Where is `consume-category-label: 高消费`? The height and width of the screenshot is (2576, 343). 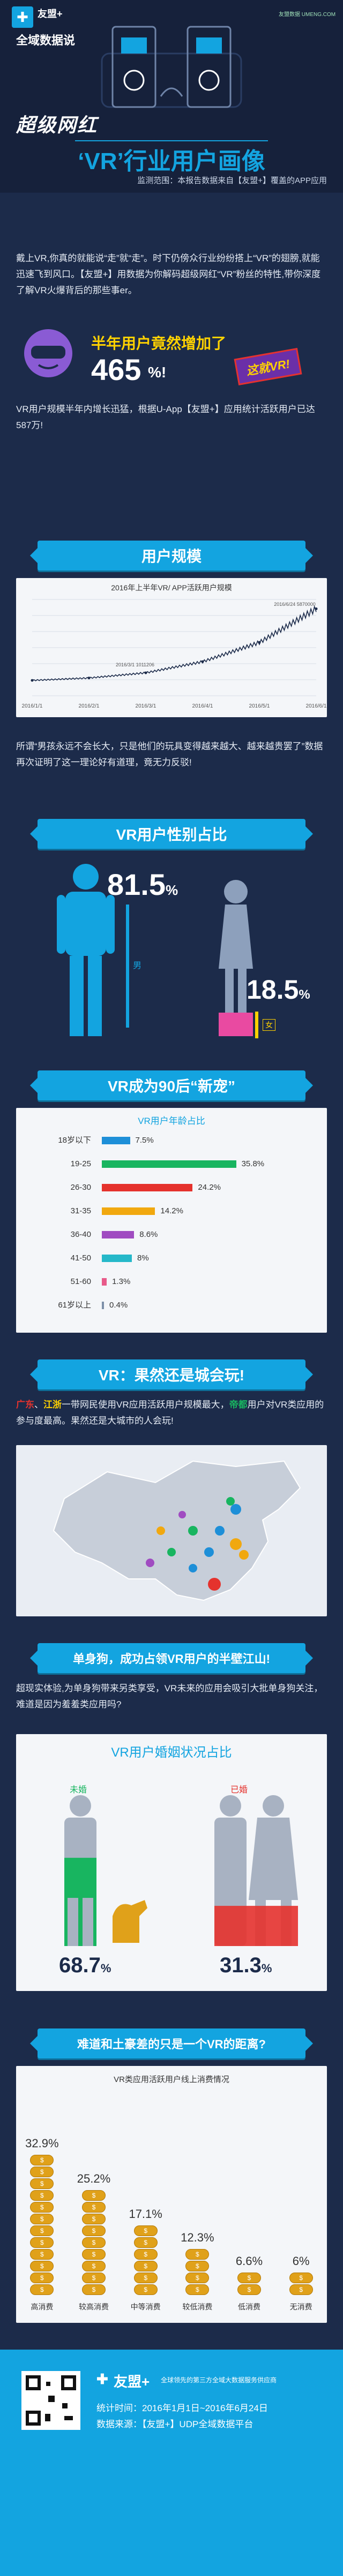 consume-category-label: 高消费 is located at coordinates (42, 2307).